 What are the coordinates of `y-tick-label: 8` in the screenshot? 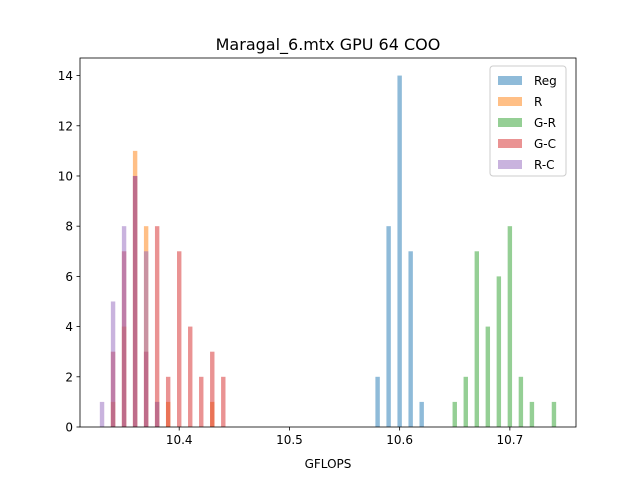 It's located at (69, 227).